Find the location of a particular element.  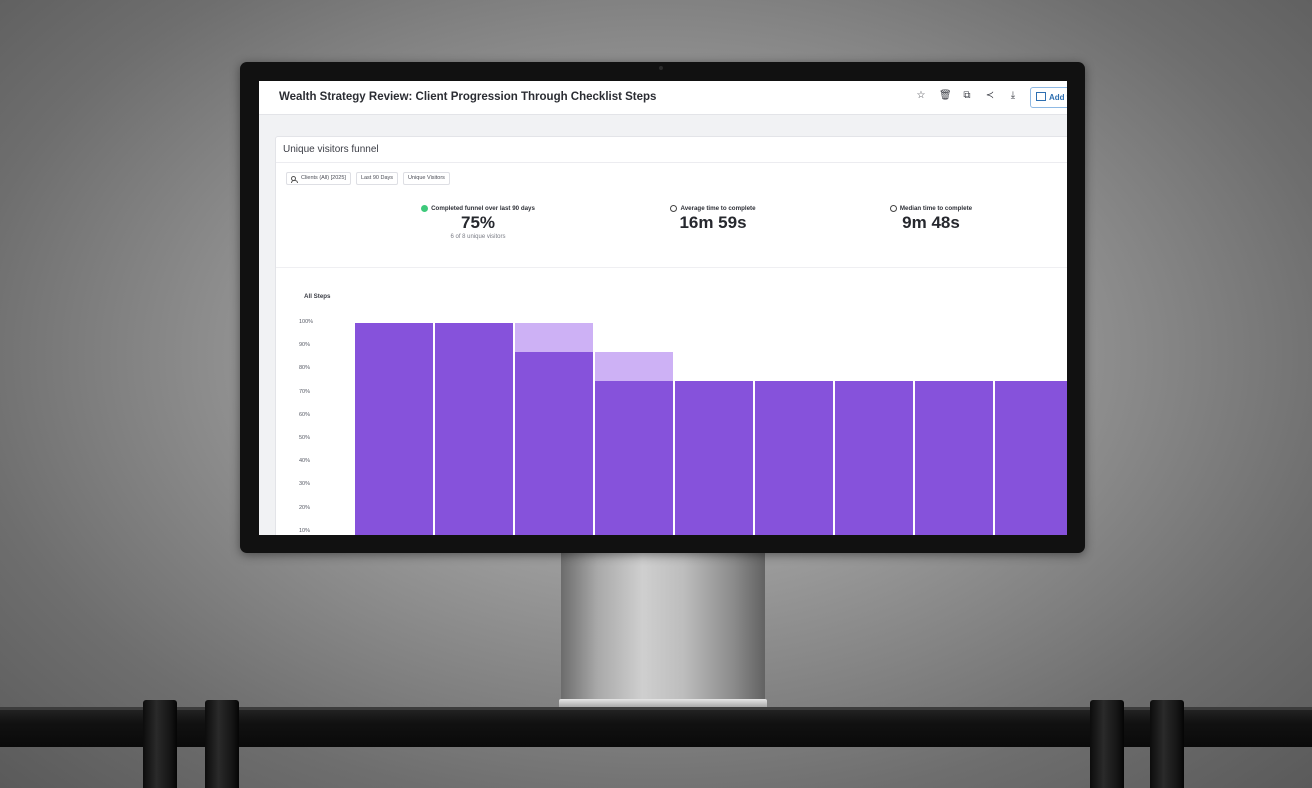

filter-chip-segment: Clients (All) [2025] is located at coordinates (318, 178).